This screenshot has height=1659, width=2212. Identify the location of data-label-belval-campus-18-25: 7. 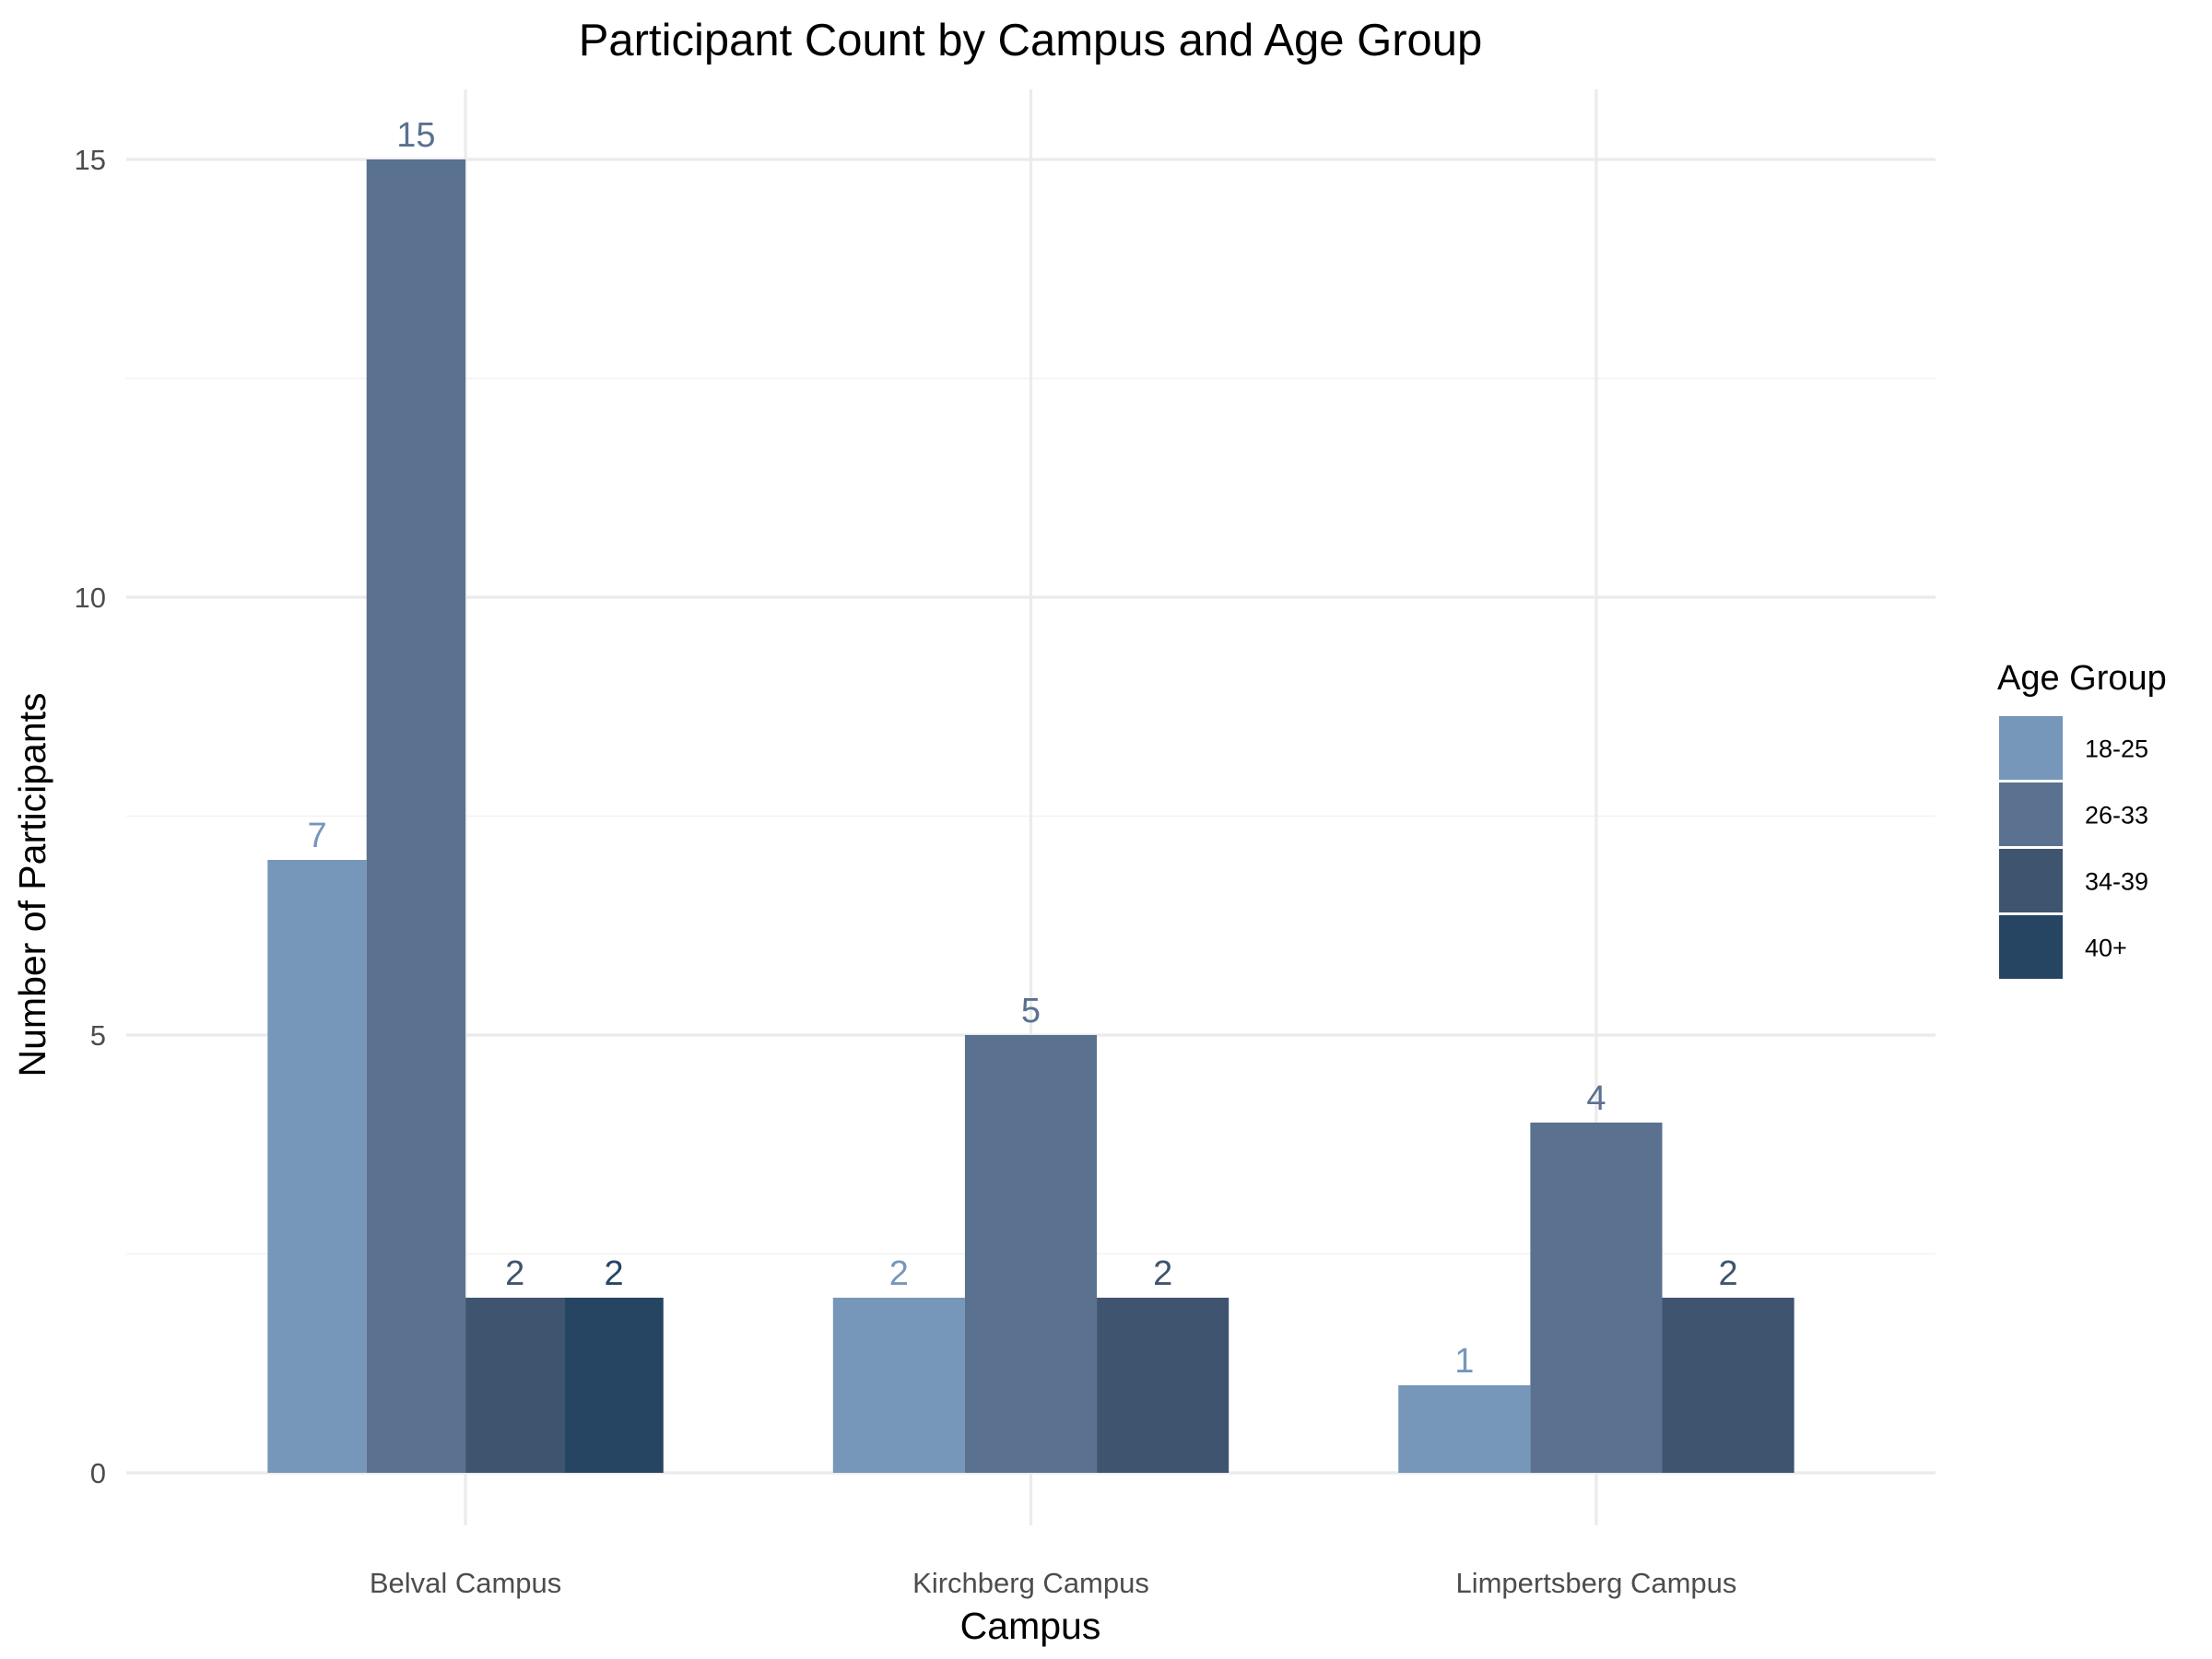
(316, 836).